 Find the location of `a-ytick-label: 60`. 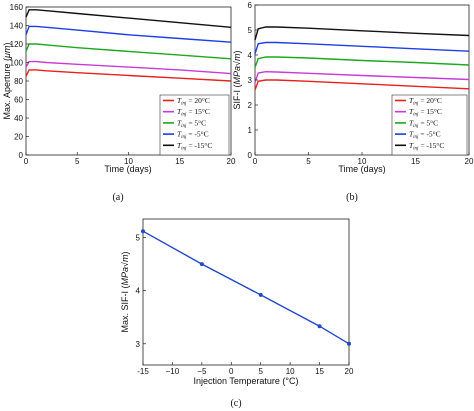

a-ytick-label: 60 is located at coordinates (18, 100).